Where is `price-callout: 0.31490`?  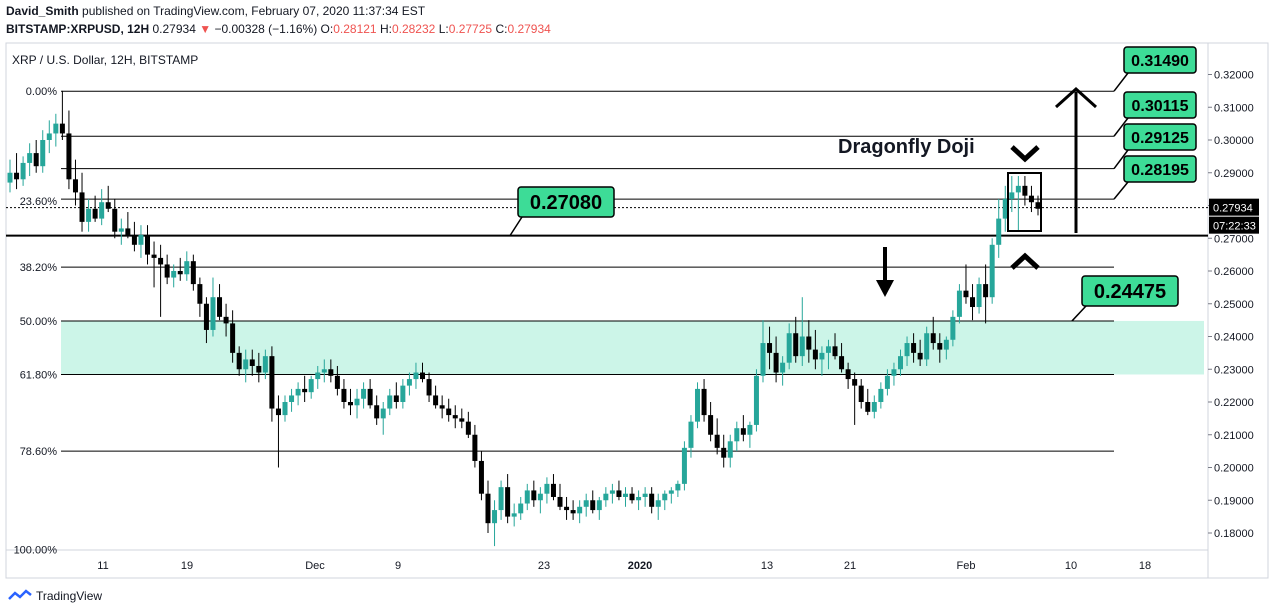
price-callout: 0.31490 is located at coordinates (1155, 69).